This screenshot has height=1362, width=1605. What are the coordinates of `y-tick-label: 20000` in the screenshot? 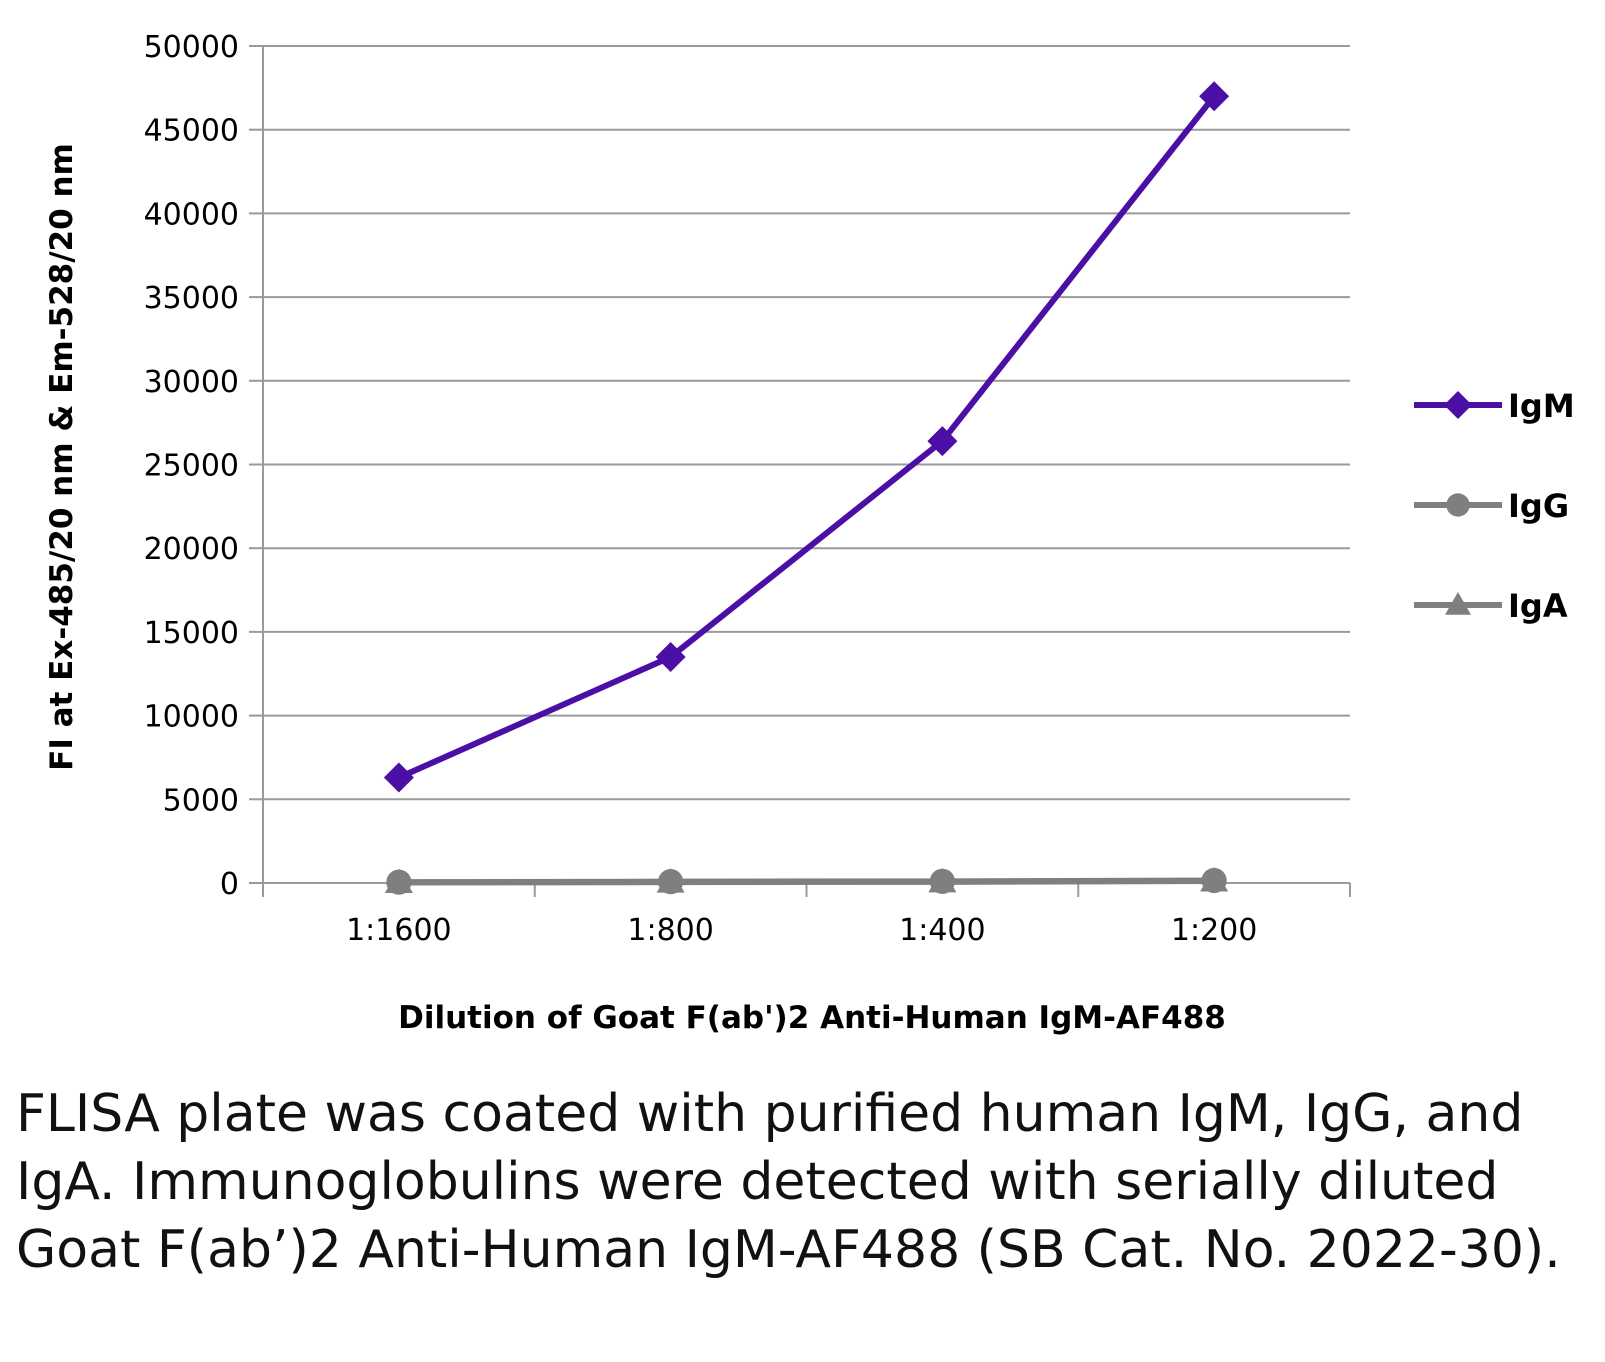 It's located at (191, 549).